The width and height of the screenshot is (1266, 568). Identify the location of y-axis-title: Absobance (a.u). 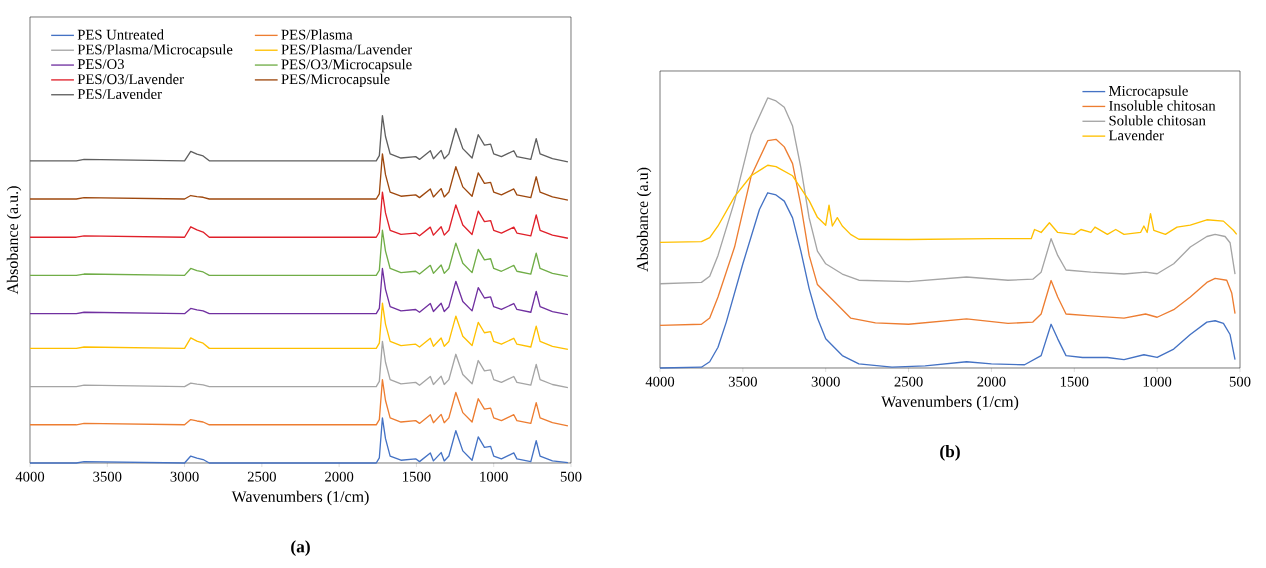
(644, 219).